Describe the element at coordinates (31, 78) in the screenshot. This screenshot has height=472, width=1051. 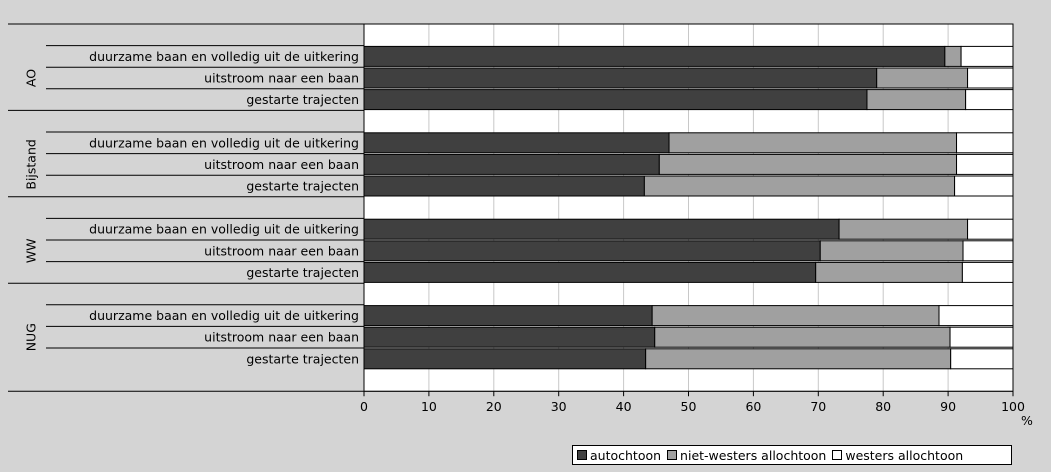
I see `group-label: AO` at that location.